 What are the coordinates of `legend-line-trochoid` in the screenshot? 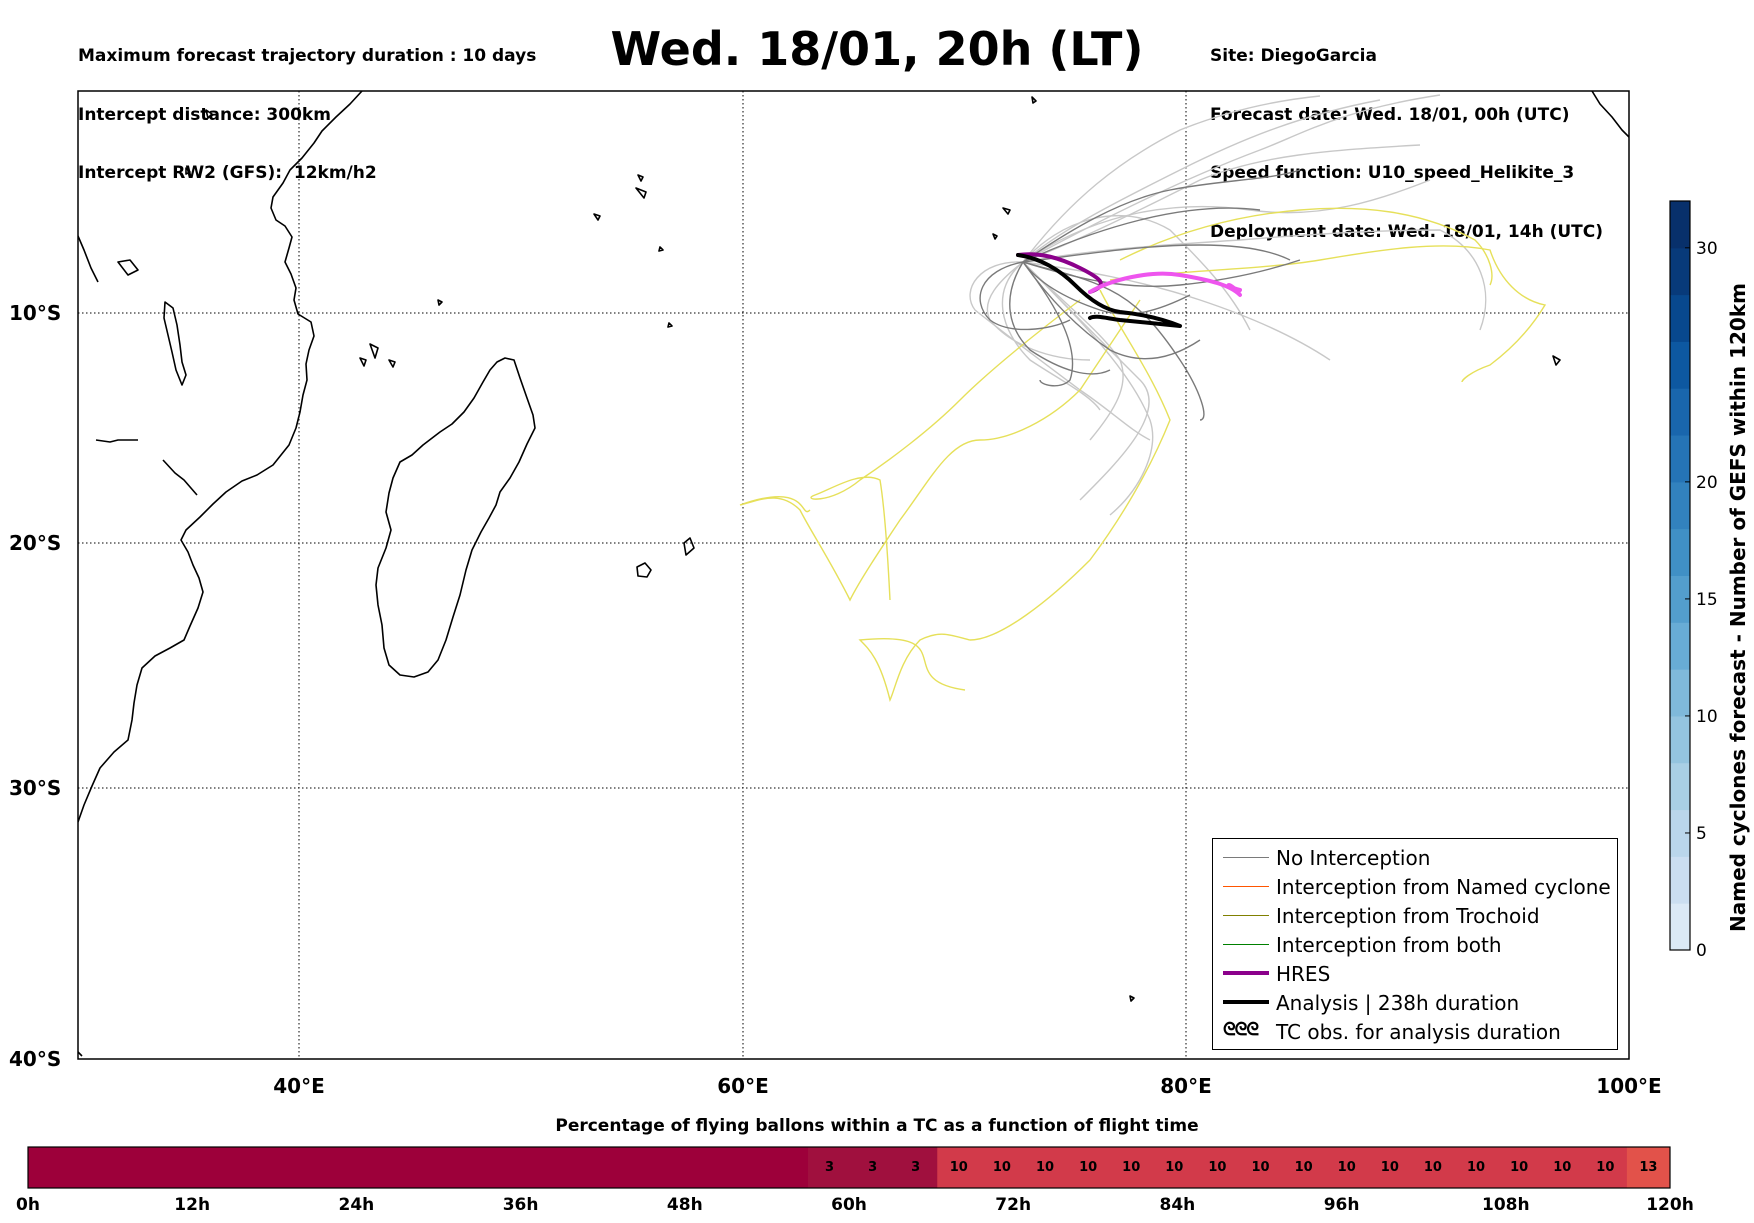 It's located at (1246, 915).